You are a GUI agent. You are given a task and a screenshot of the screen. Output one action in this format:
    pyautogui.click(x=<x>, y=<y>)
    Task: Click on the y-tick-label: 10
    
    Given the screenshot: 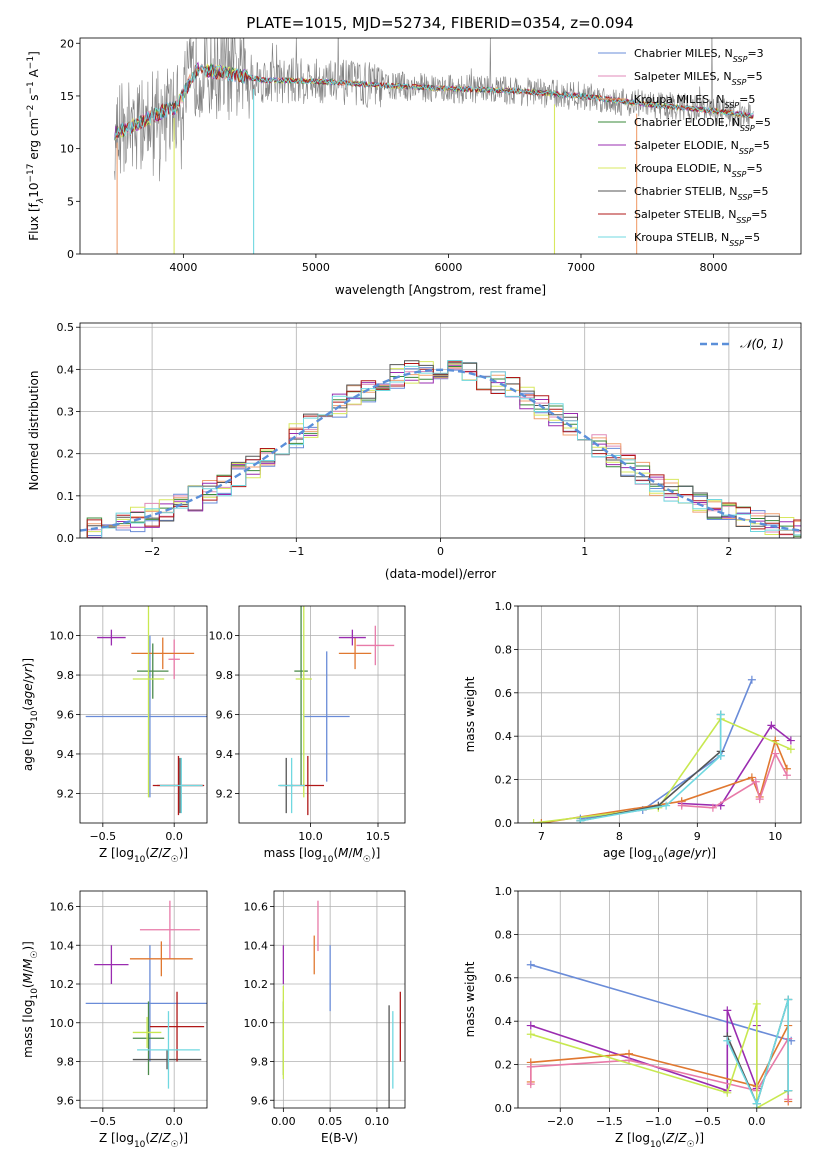 What is the action you would take?
    pyautogui.click(x=67, y=149)
    